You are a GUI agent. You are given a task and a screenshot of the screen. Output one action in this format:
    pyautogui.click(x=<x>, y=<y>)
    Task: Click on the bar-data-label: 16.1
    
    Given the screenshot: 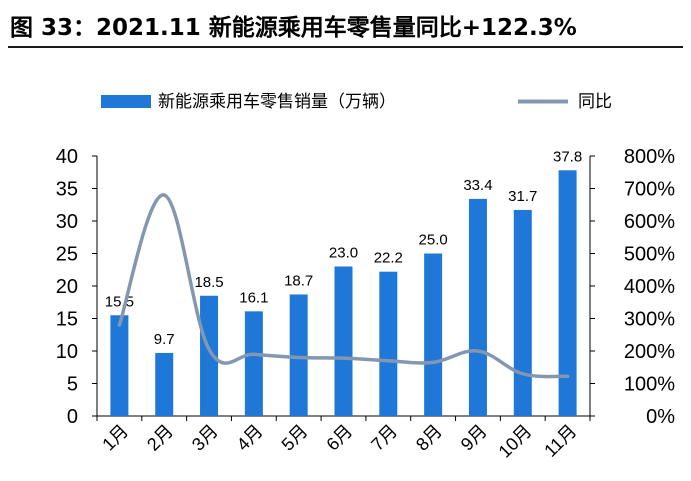 What is the action you would take?
    pyautogui.click(x=253, y=297)
    